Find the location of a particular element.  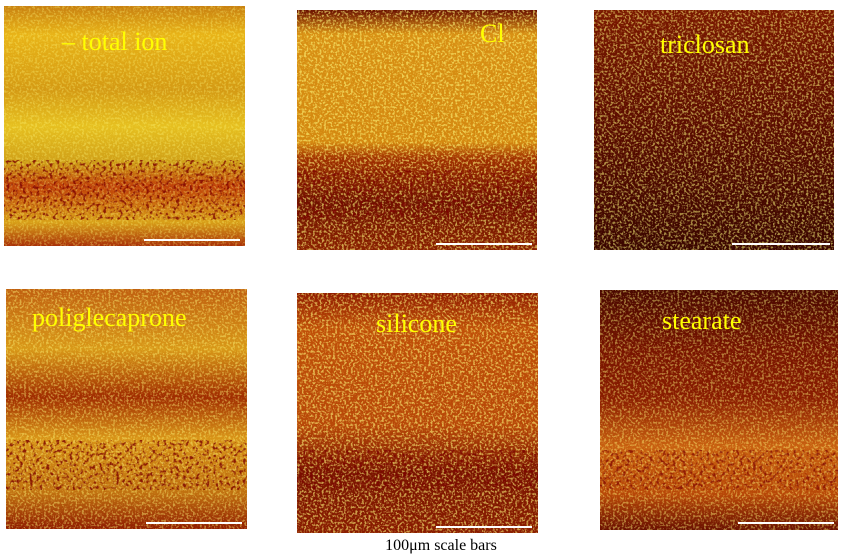

panel-label: triclosan is located at coordinates (705, 44).